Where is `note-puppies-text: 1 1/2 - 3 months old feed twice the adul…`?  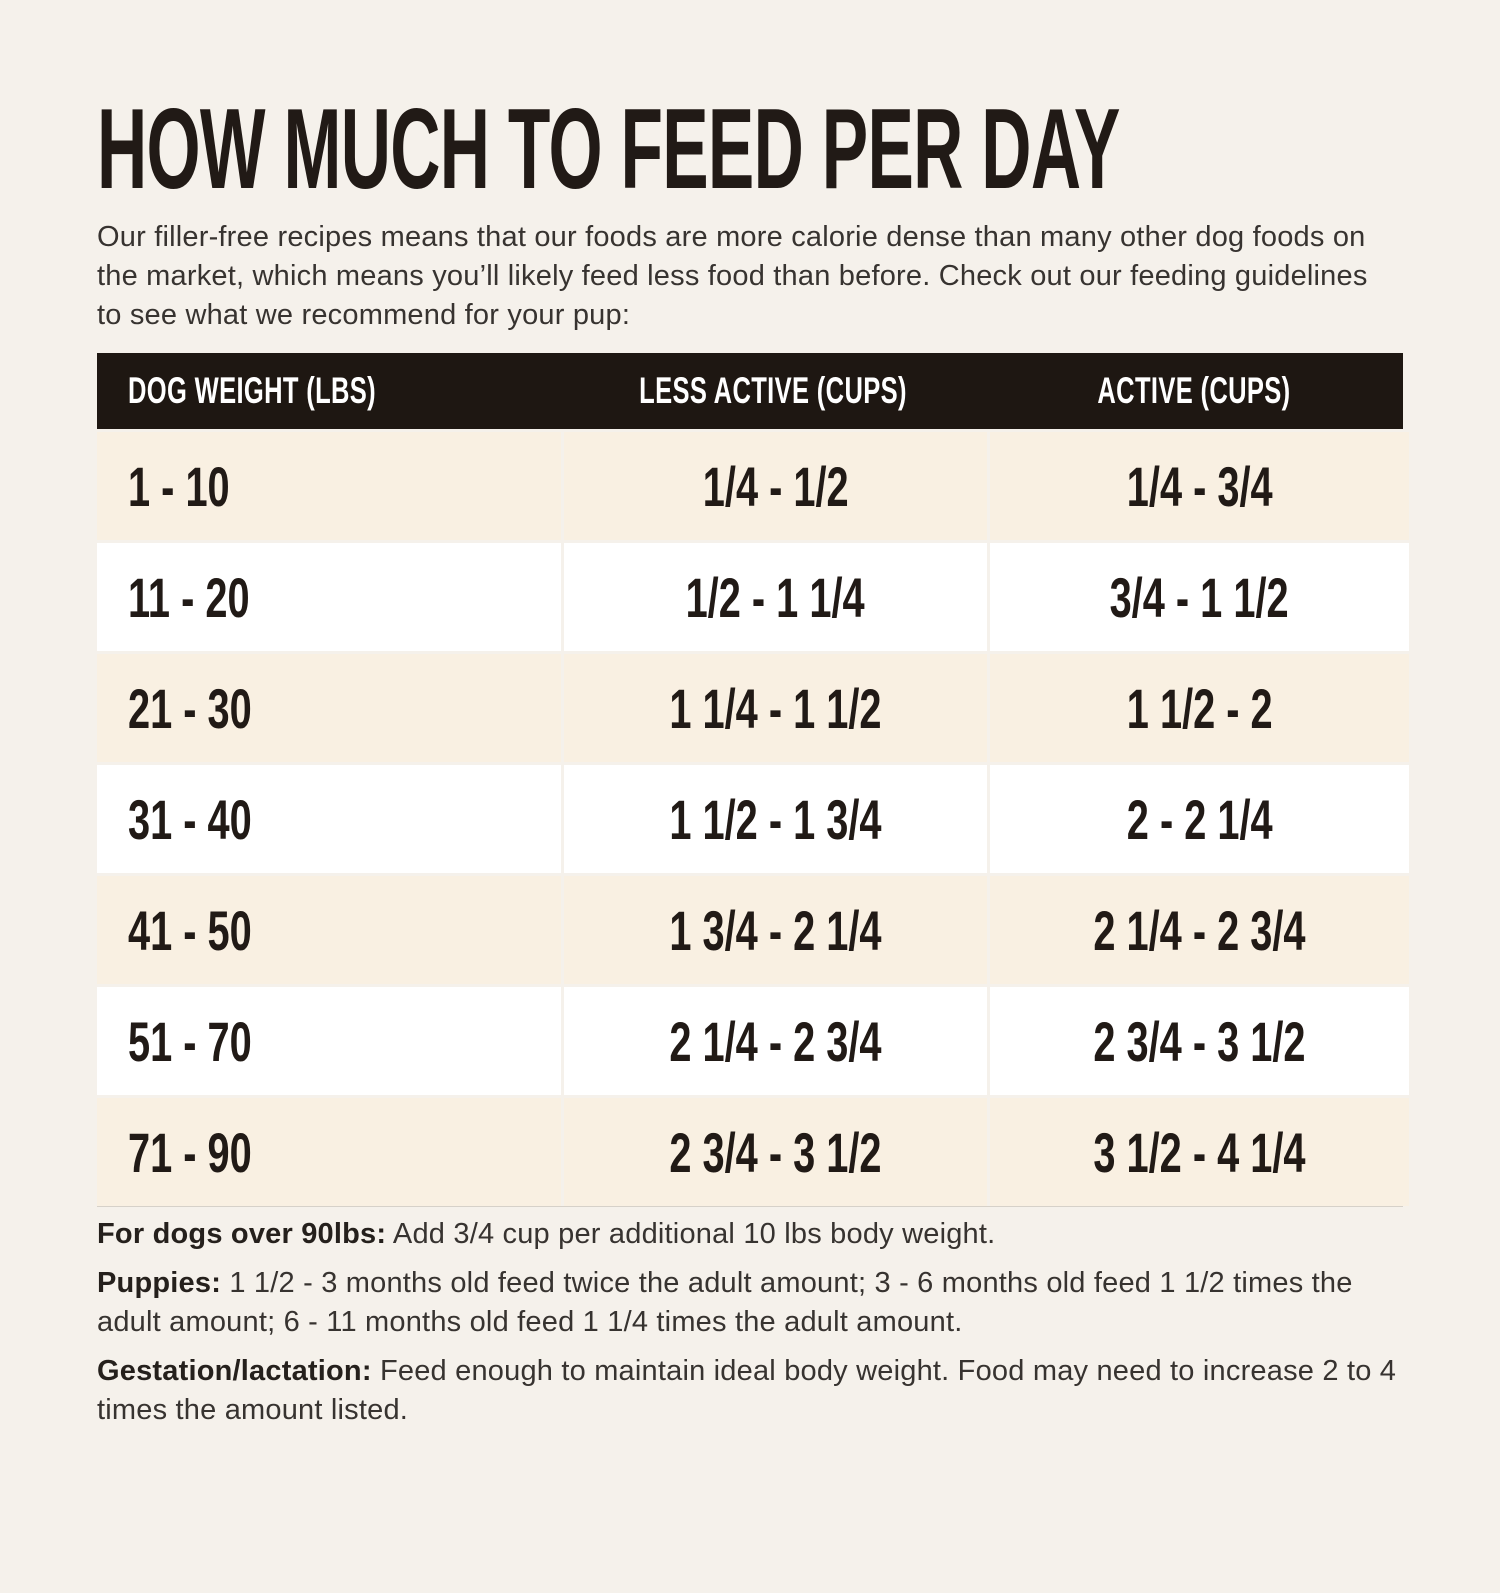 note-puppies-text: 1 1/2 - 3 months old feed twice the adul… is located at coordinates (725, 1302).